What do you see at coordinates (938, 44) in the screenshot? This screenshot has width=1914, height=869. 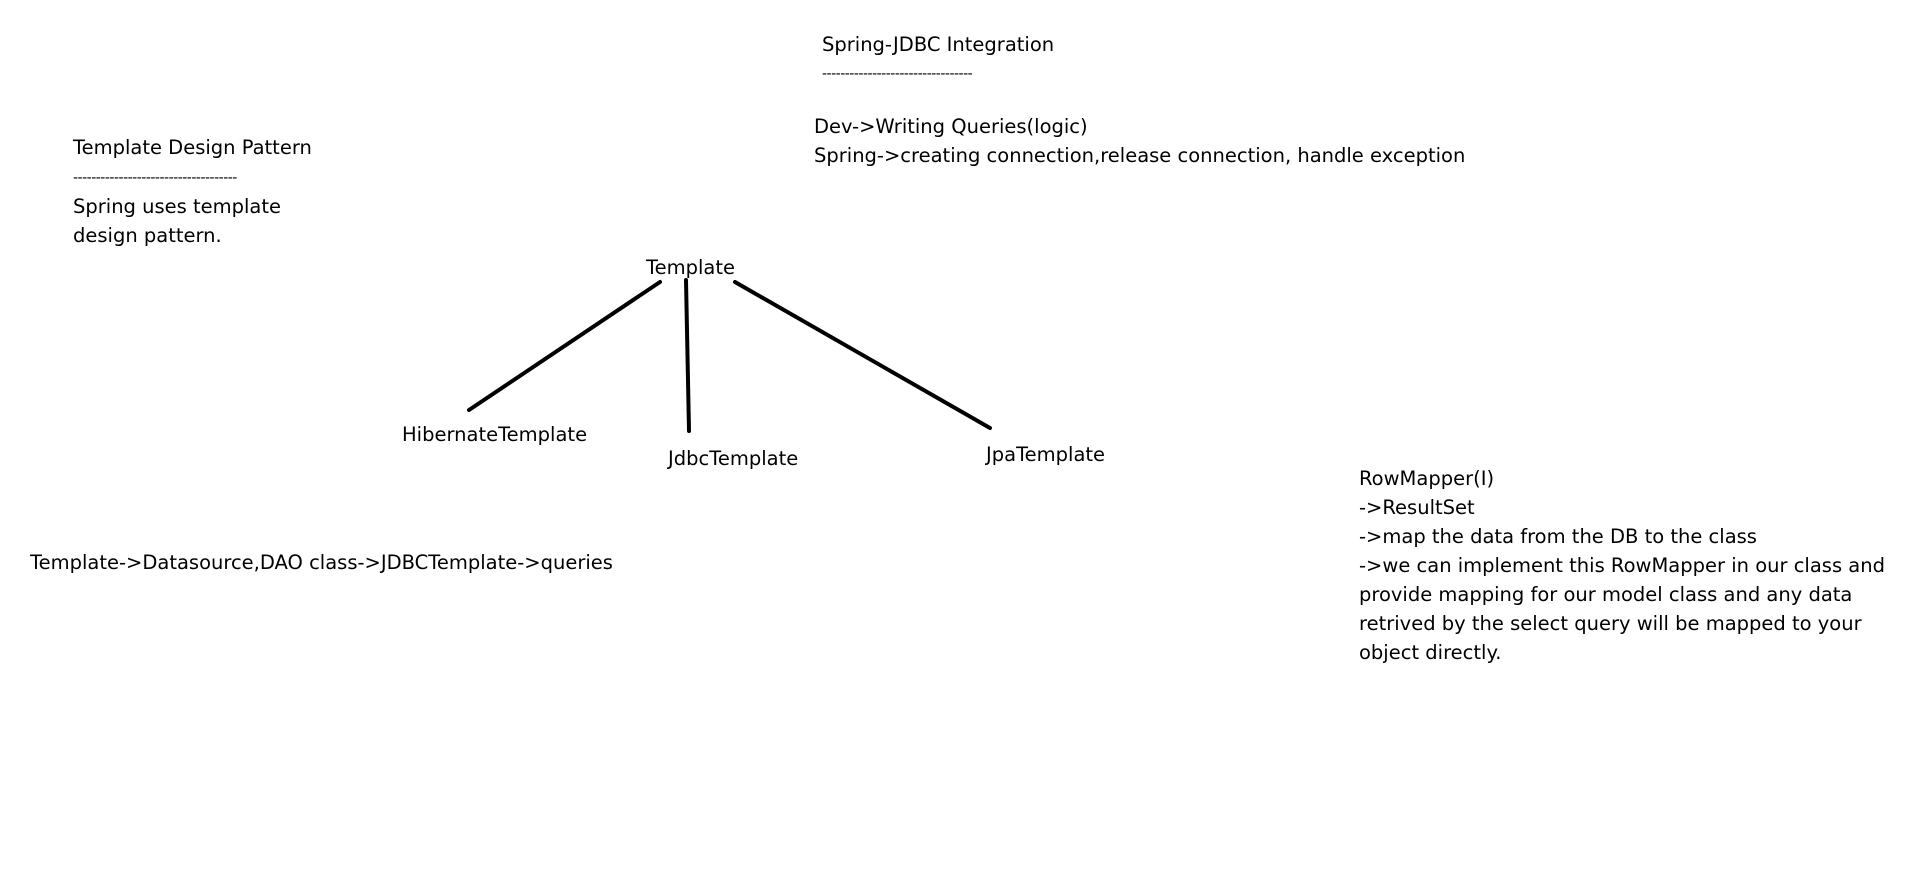 I see `spring-jdbc-title: Spring-JDBC Integration` at bounding box center [938, 44].